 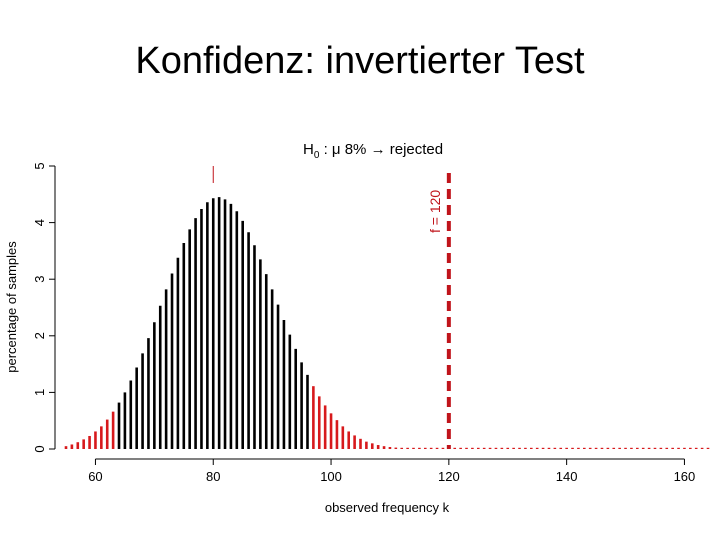 I want to click on y-tick-label-3: 3, so click(x=39, y=279).